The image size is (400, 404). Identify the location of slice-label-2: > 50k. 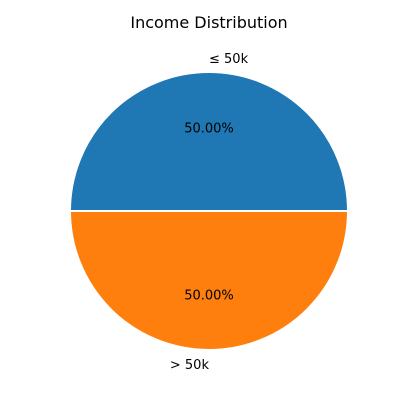
(190, 365).